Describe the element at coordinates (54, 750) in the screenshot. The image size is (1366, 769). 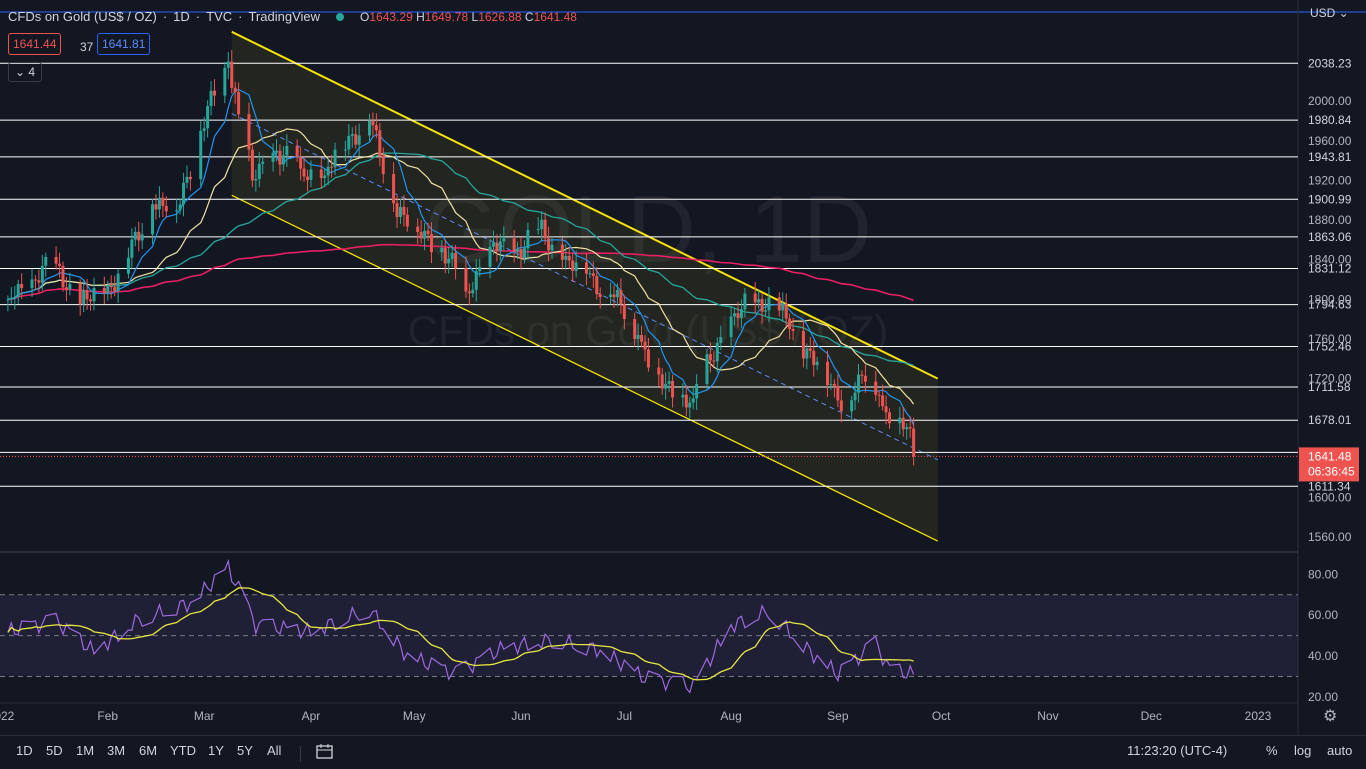
I see `range-5d: 5D` at that location.